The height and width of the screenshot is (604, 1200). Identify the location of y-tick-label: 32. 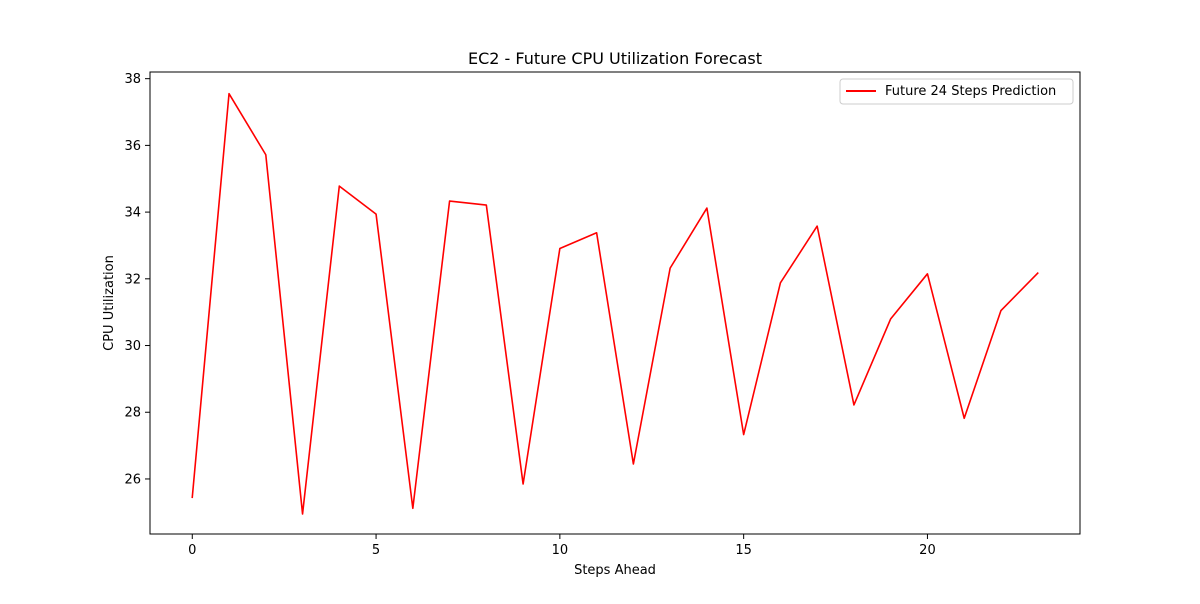
(132, 279).